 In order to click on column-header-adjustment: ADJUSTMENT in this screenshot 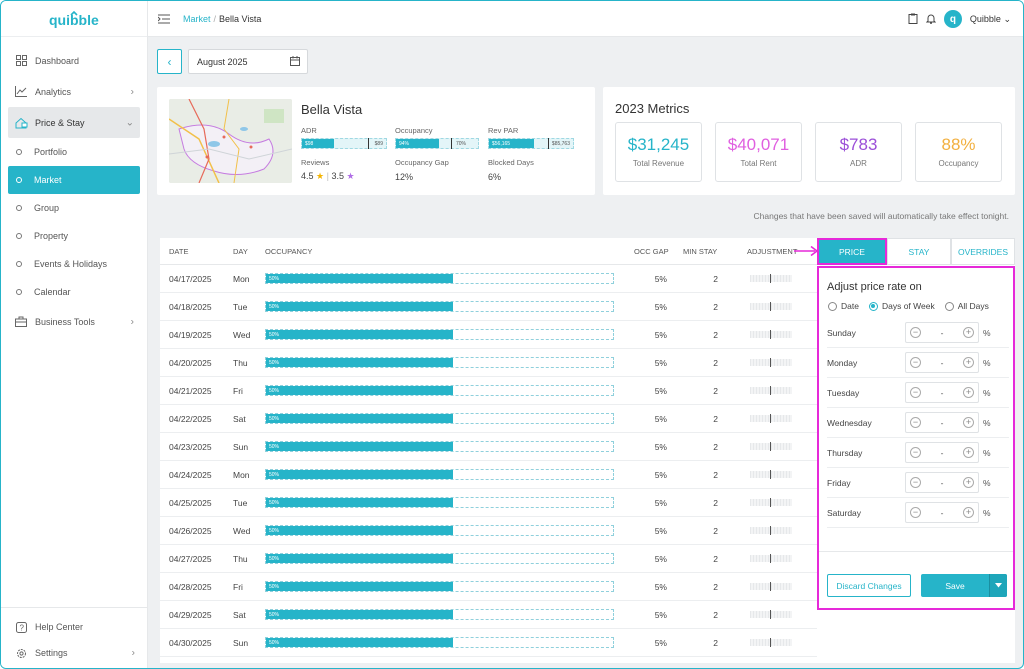, I will do `click(772, 251)`.